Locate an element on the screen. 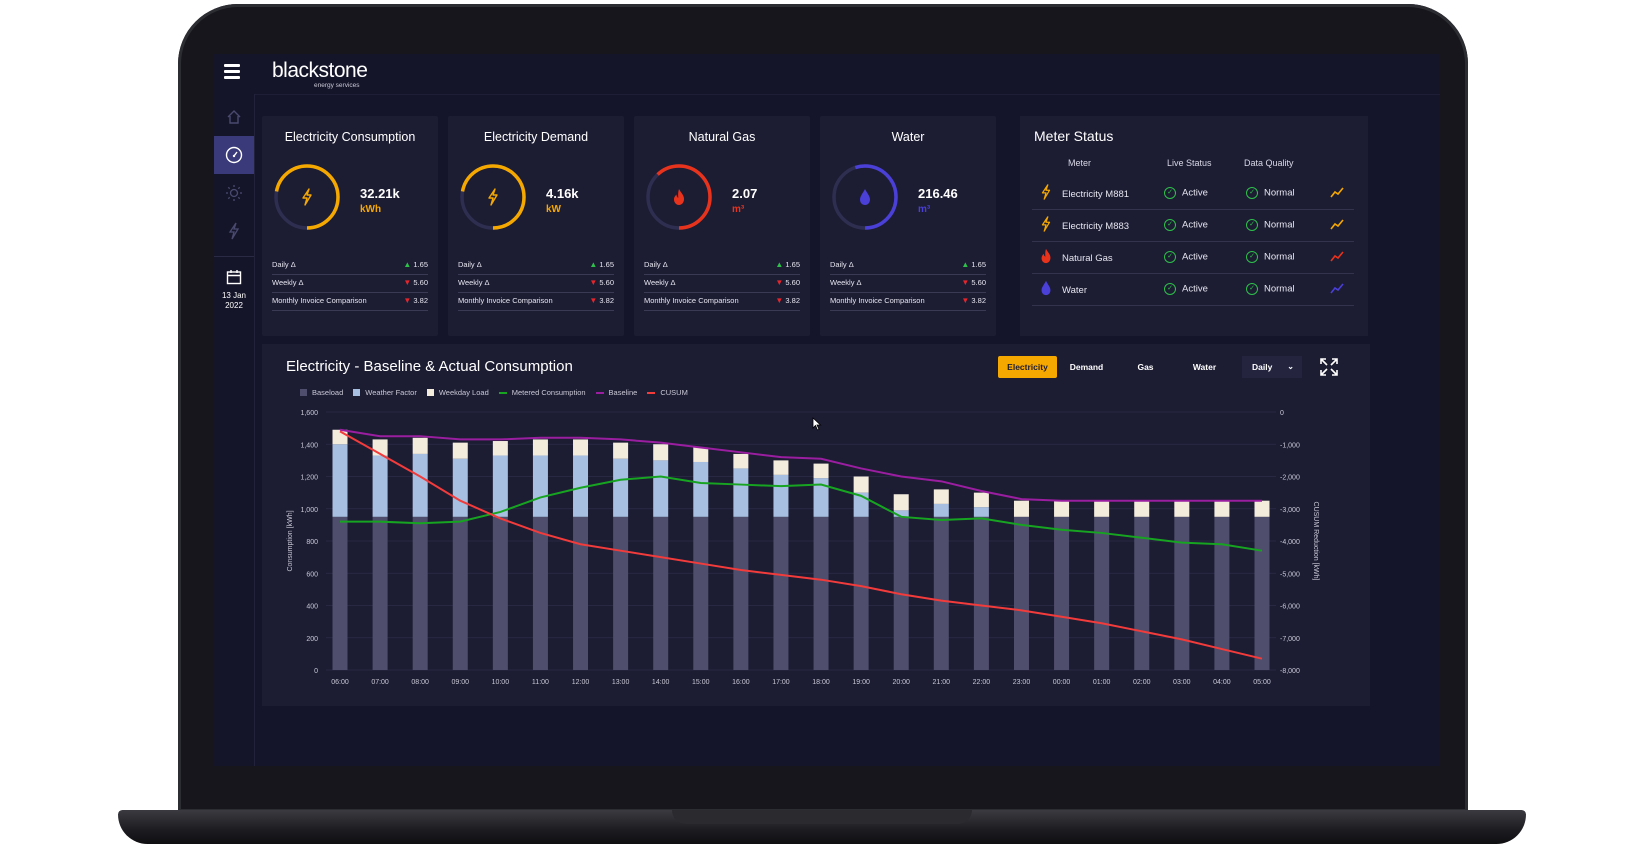 Image resolution: width=1642 pixels, height=854 pixels. y2-tick-label: -4,000 is located at coordinates (1290, 542).